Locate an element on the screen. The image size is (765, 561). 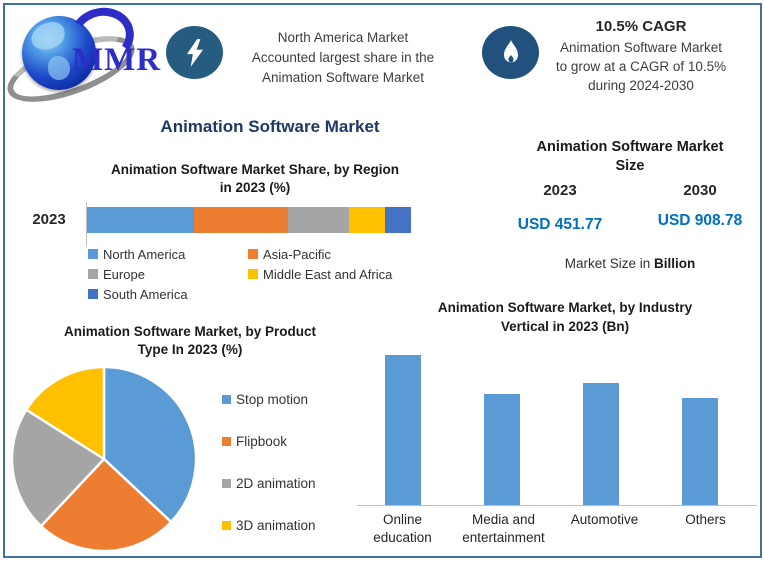
legend-item-south-america: South America is located at coordinates (168, 294).